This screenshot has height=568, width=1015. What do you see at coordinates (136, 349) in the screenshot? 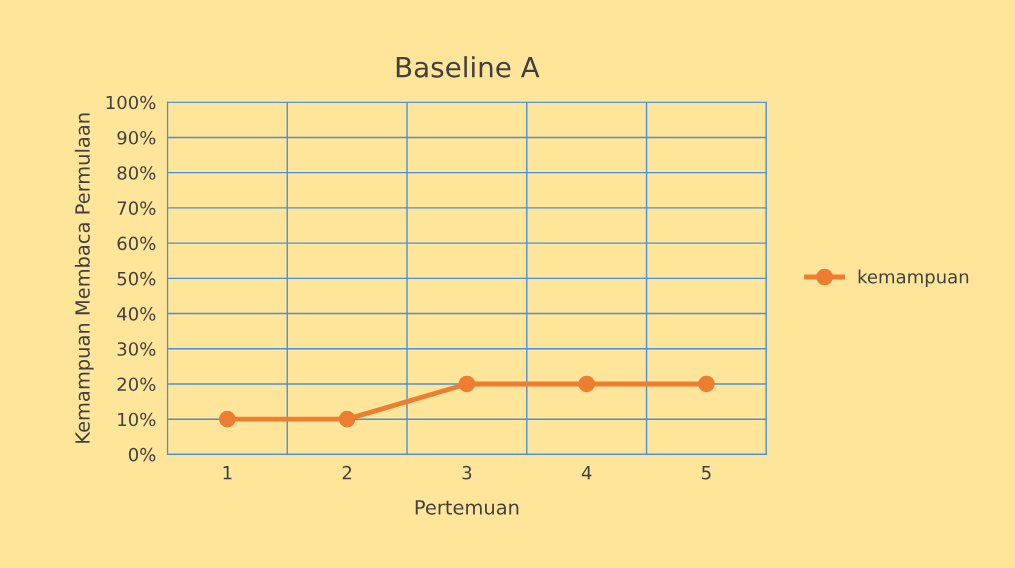
I see `y-tick-label: 30%` at bounding box center [136, 349].